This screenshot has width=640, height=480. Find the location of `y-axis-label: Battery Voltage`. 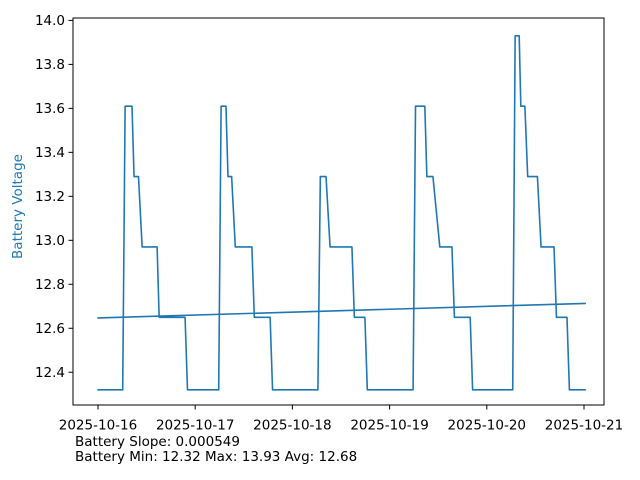

y-axis-label: Battery Voltage is located at coordinates (18, 206).